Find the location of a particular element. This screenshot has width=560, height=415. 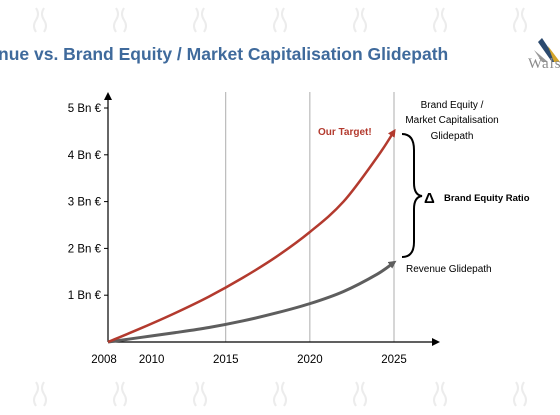

brand-label-line-2: Market Capitalisation is located at coordinates (451, 120).